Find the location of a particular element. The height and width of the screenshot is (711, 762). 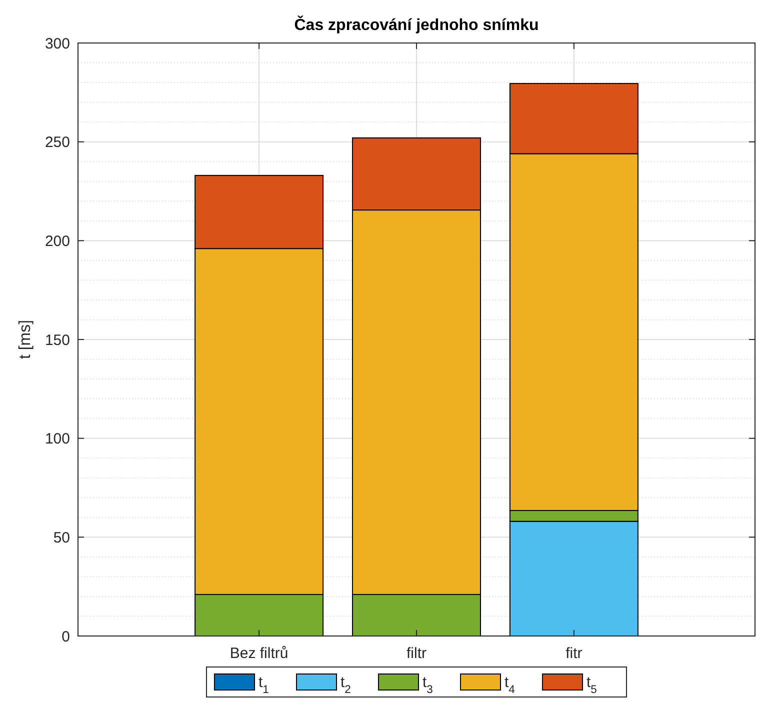

legend-label: t$_{3}$ is located at coordinates (427, 685).